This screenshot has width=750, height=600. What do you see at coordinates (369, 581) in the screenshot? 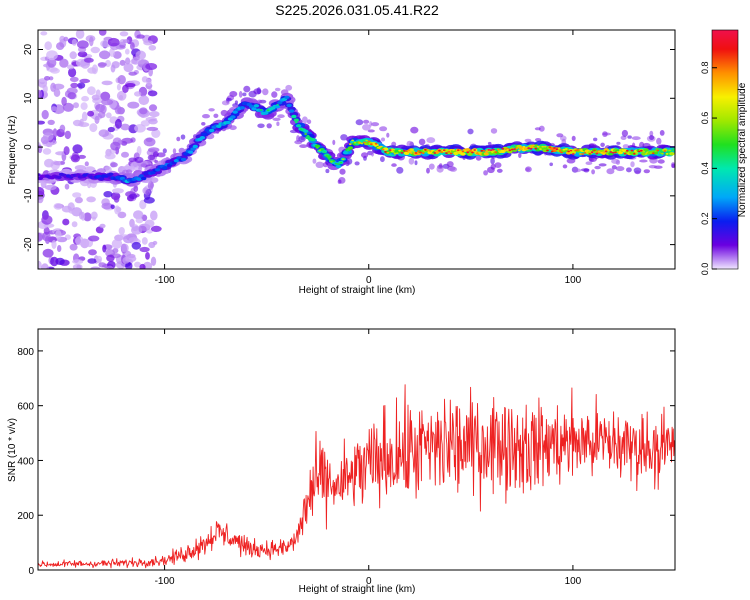
I see `x-tick-label: 0` at bounding box center [369, 581].